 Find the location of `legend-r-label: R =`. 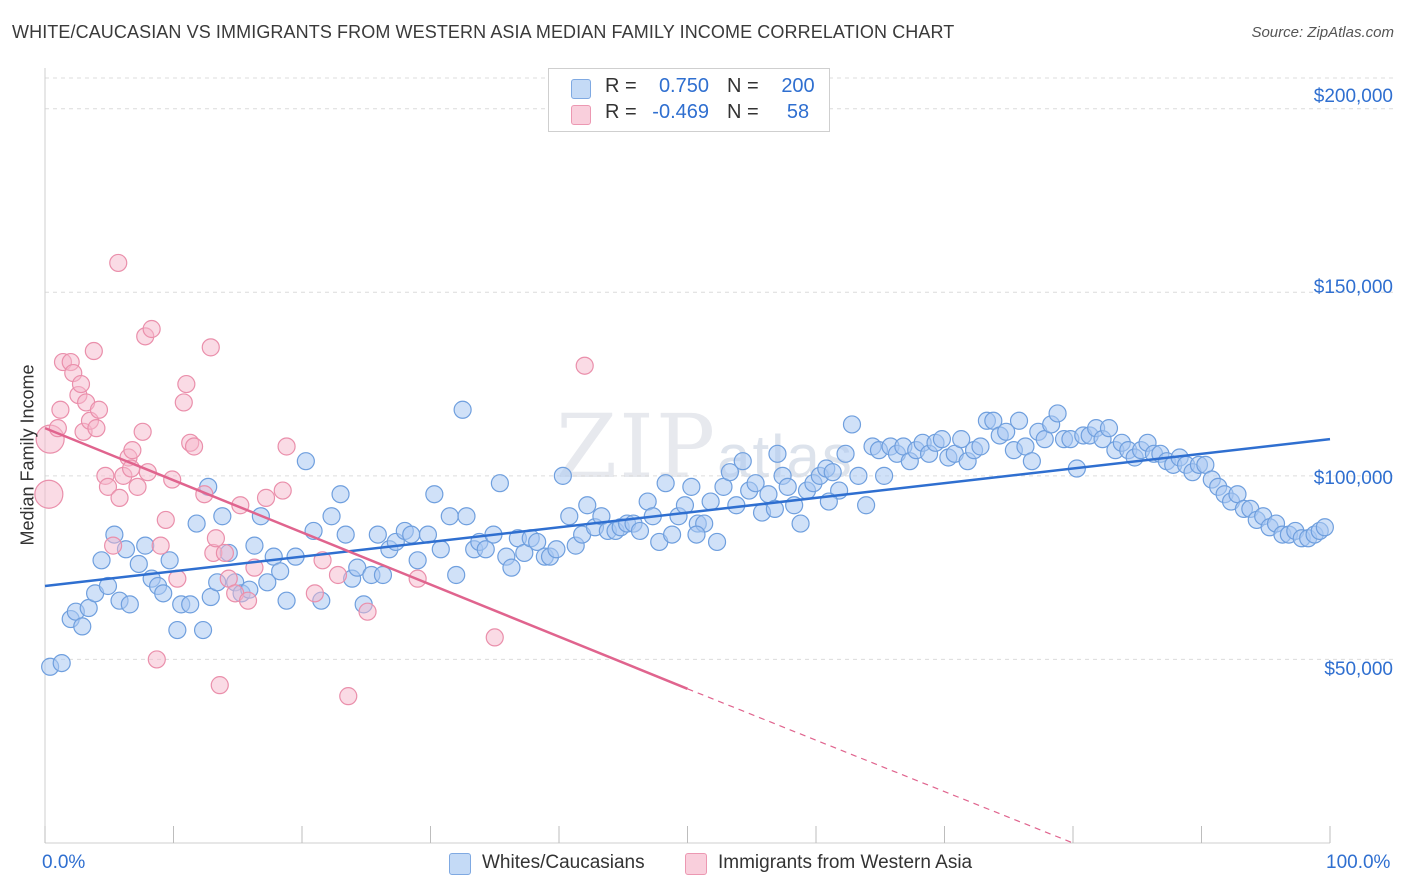

legend-r-label: R = is located at coordinates (621, 112).